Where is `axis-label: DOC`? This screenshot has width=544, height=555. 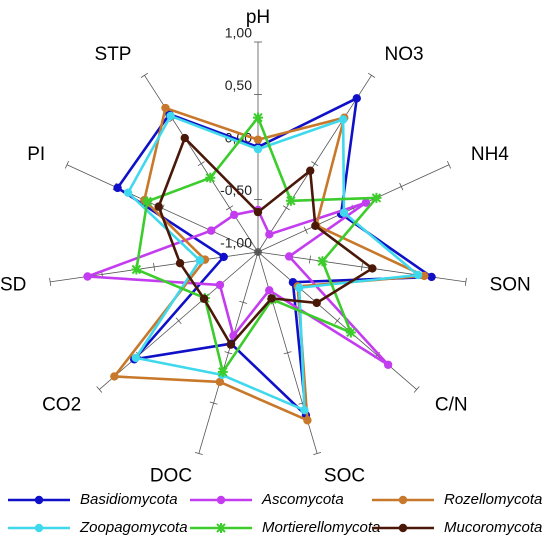
axis-label: DOC is located at coordinates (171, 476).